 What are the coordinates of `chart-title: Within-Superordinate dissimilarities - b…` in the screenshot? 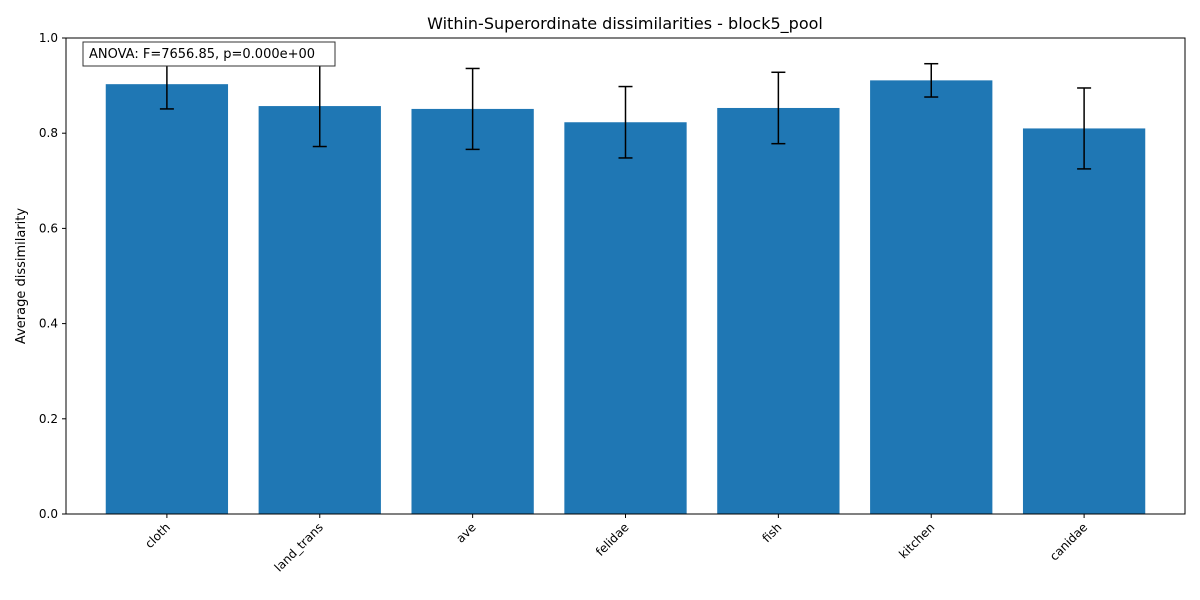 It's located at (625, 24).